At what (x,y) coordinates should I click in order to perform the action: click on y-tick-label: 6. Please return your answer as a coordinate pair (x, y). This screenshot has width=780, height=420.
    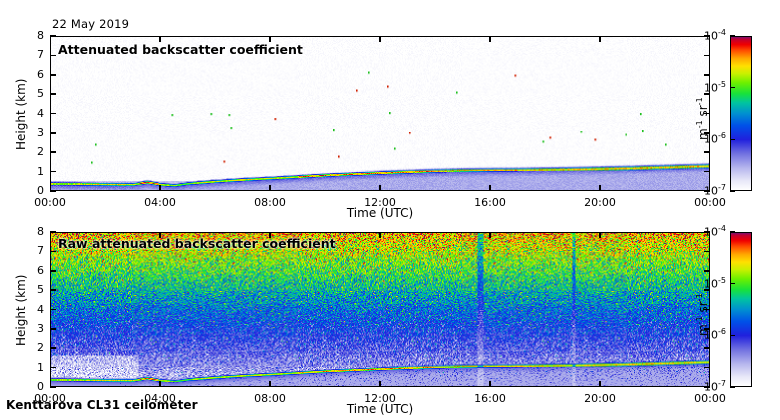
    Looking at the image, I should click on (40, 270).